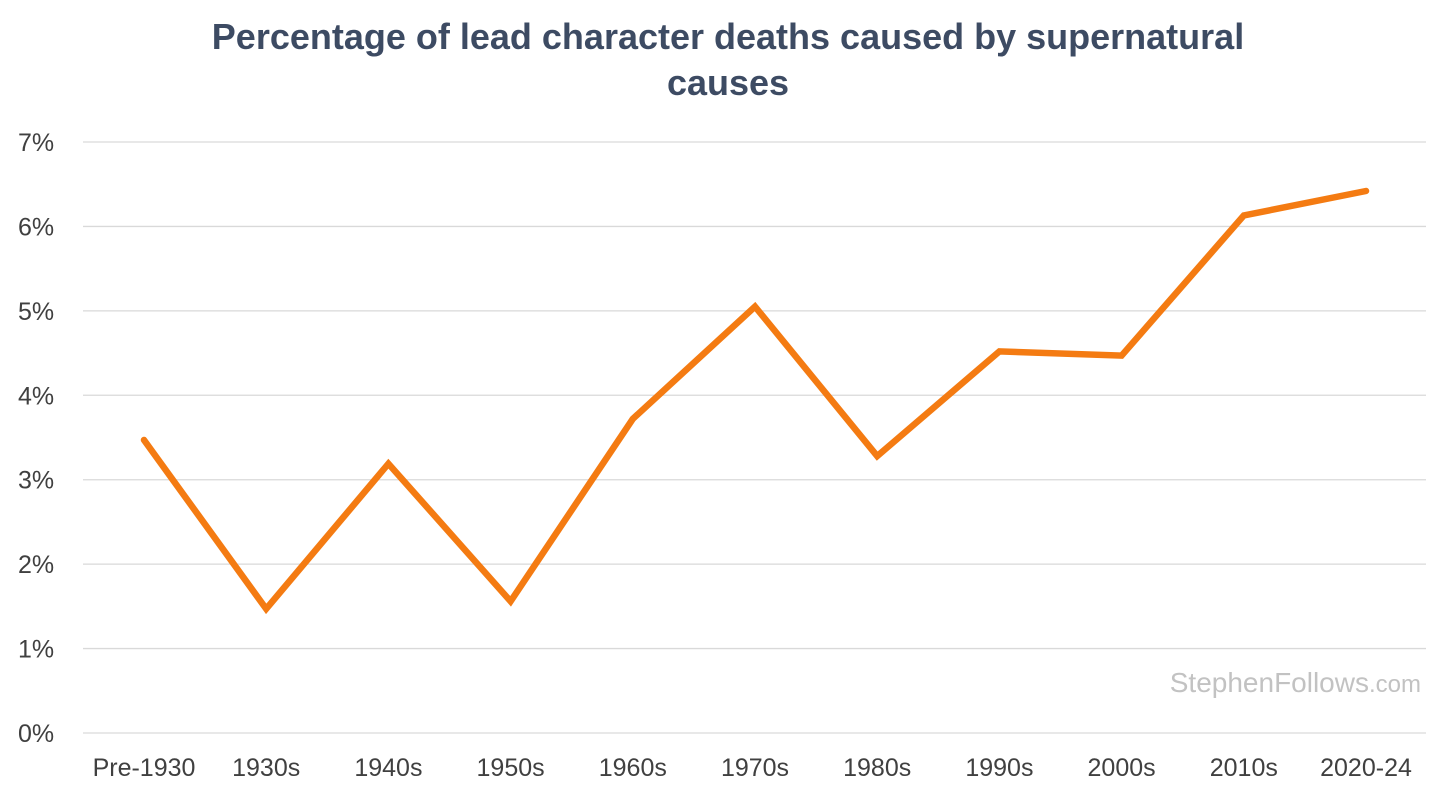 Image resolution: width=1456 pixels, height=812 pixels. What do you see at coordinates (36, 227) in the screenshot?
I see `y-tick-label: 6%` at bounding box center [36, 227].